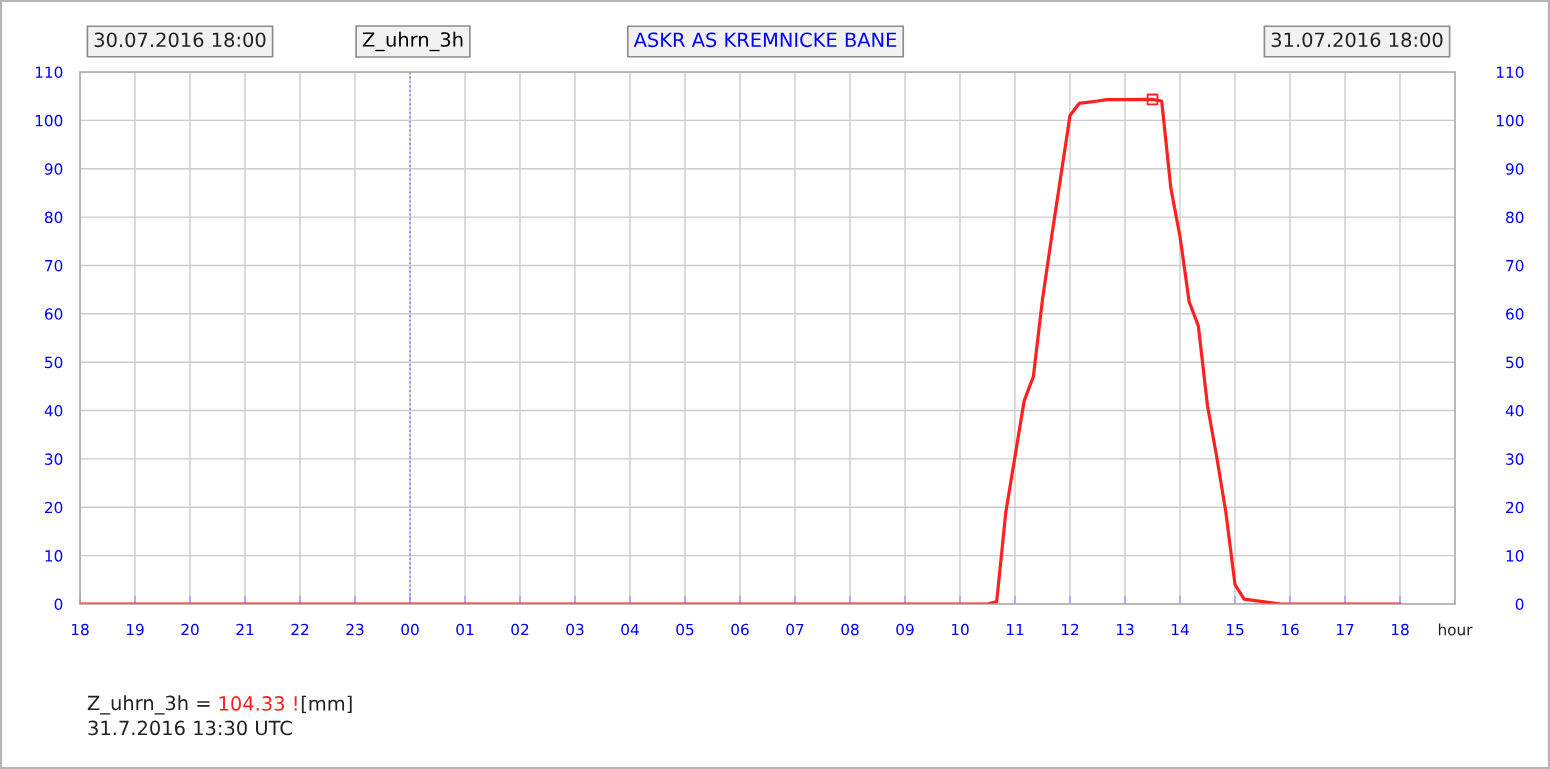 This screenshot has height=769, width=1550. Describe the element at coordinates (1357, 40) in the screenshot. I see `text: 31.07.2016 18:00` at that location.